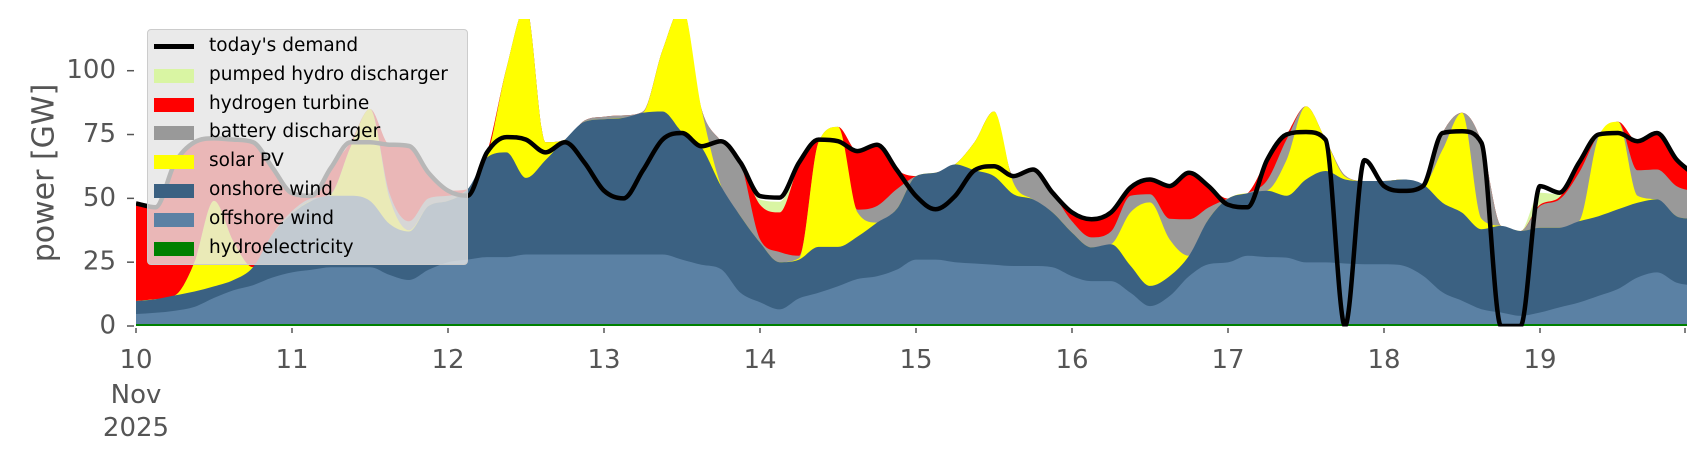 The width and height of the screenshot is (1706, 460). I want to click on legend-item-hydroelectricity: hydroelectricity, so click(307, 248).